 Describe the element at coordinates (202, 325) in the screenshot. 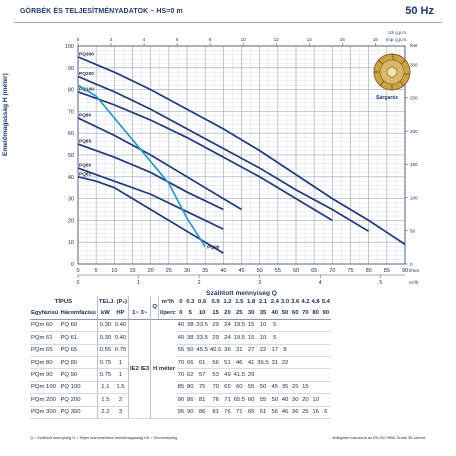

I see `head-value: 33.5` at that location.